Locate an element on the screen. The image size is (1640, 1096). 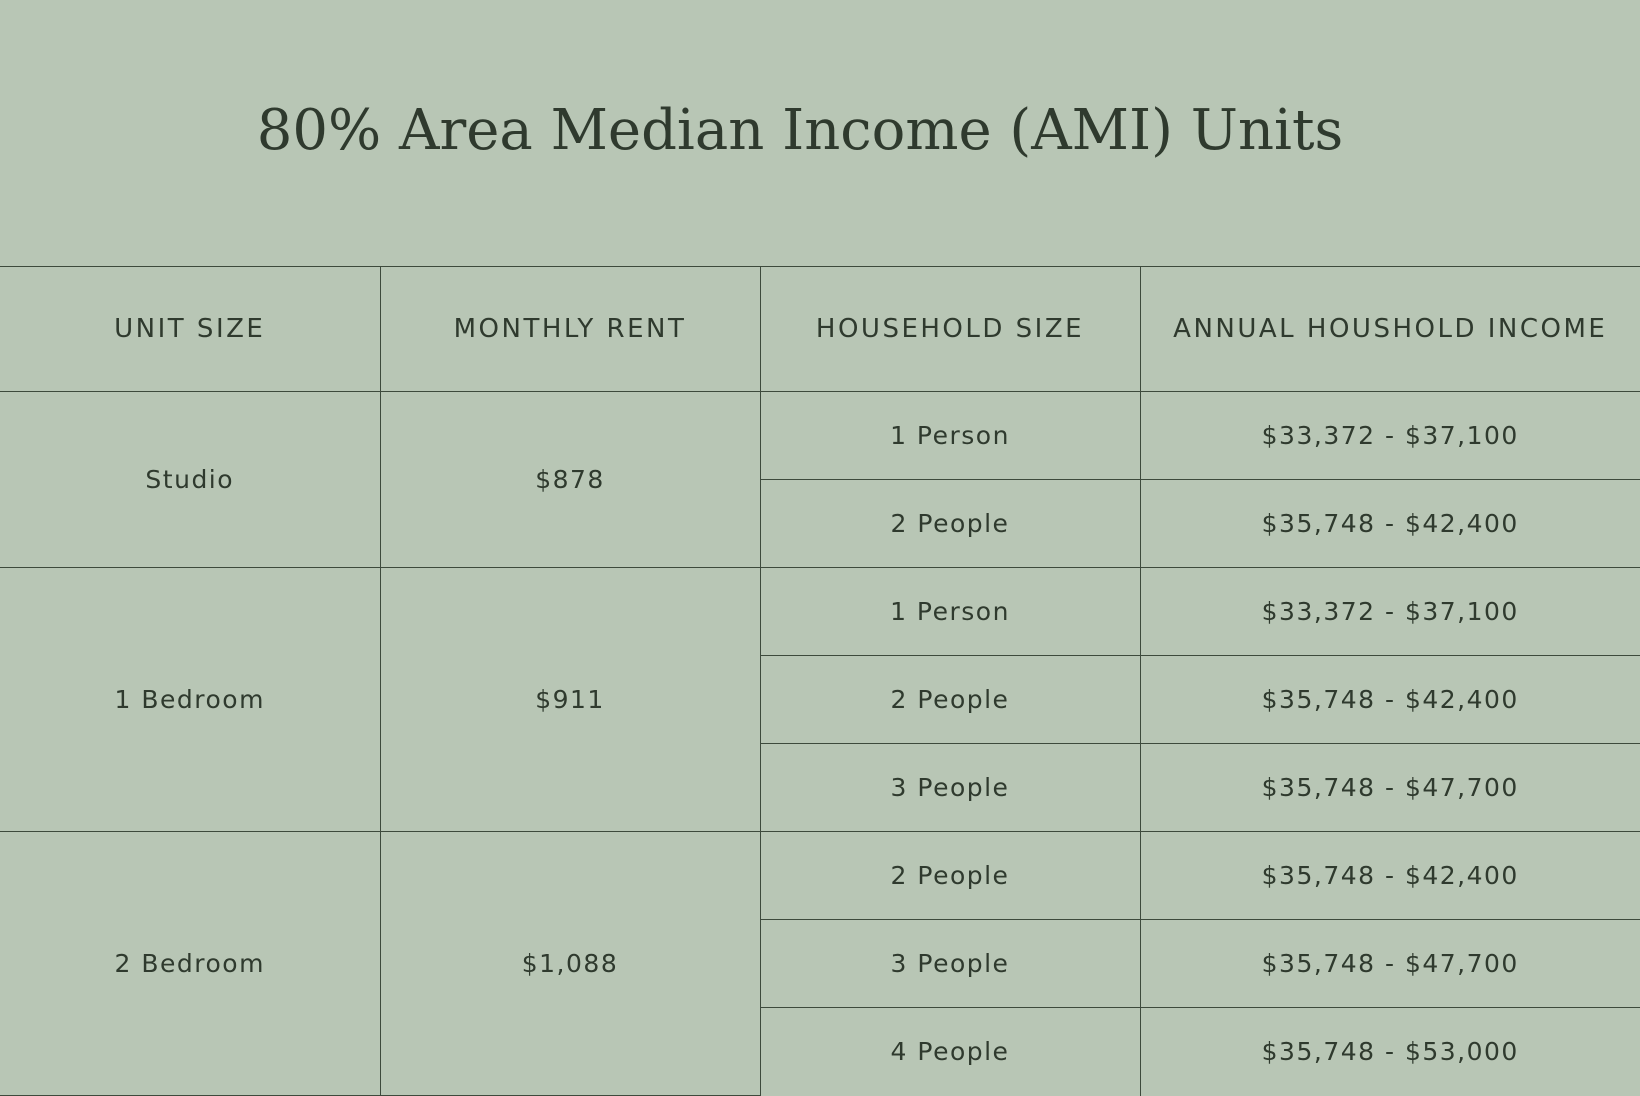
header-unit-size: UNIT SIZE is located at coordinates (190, 329).